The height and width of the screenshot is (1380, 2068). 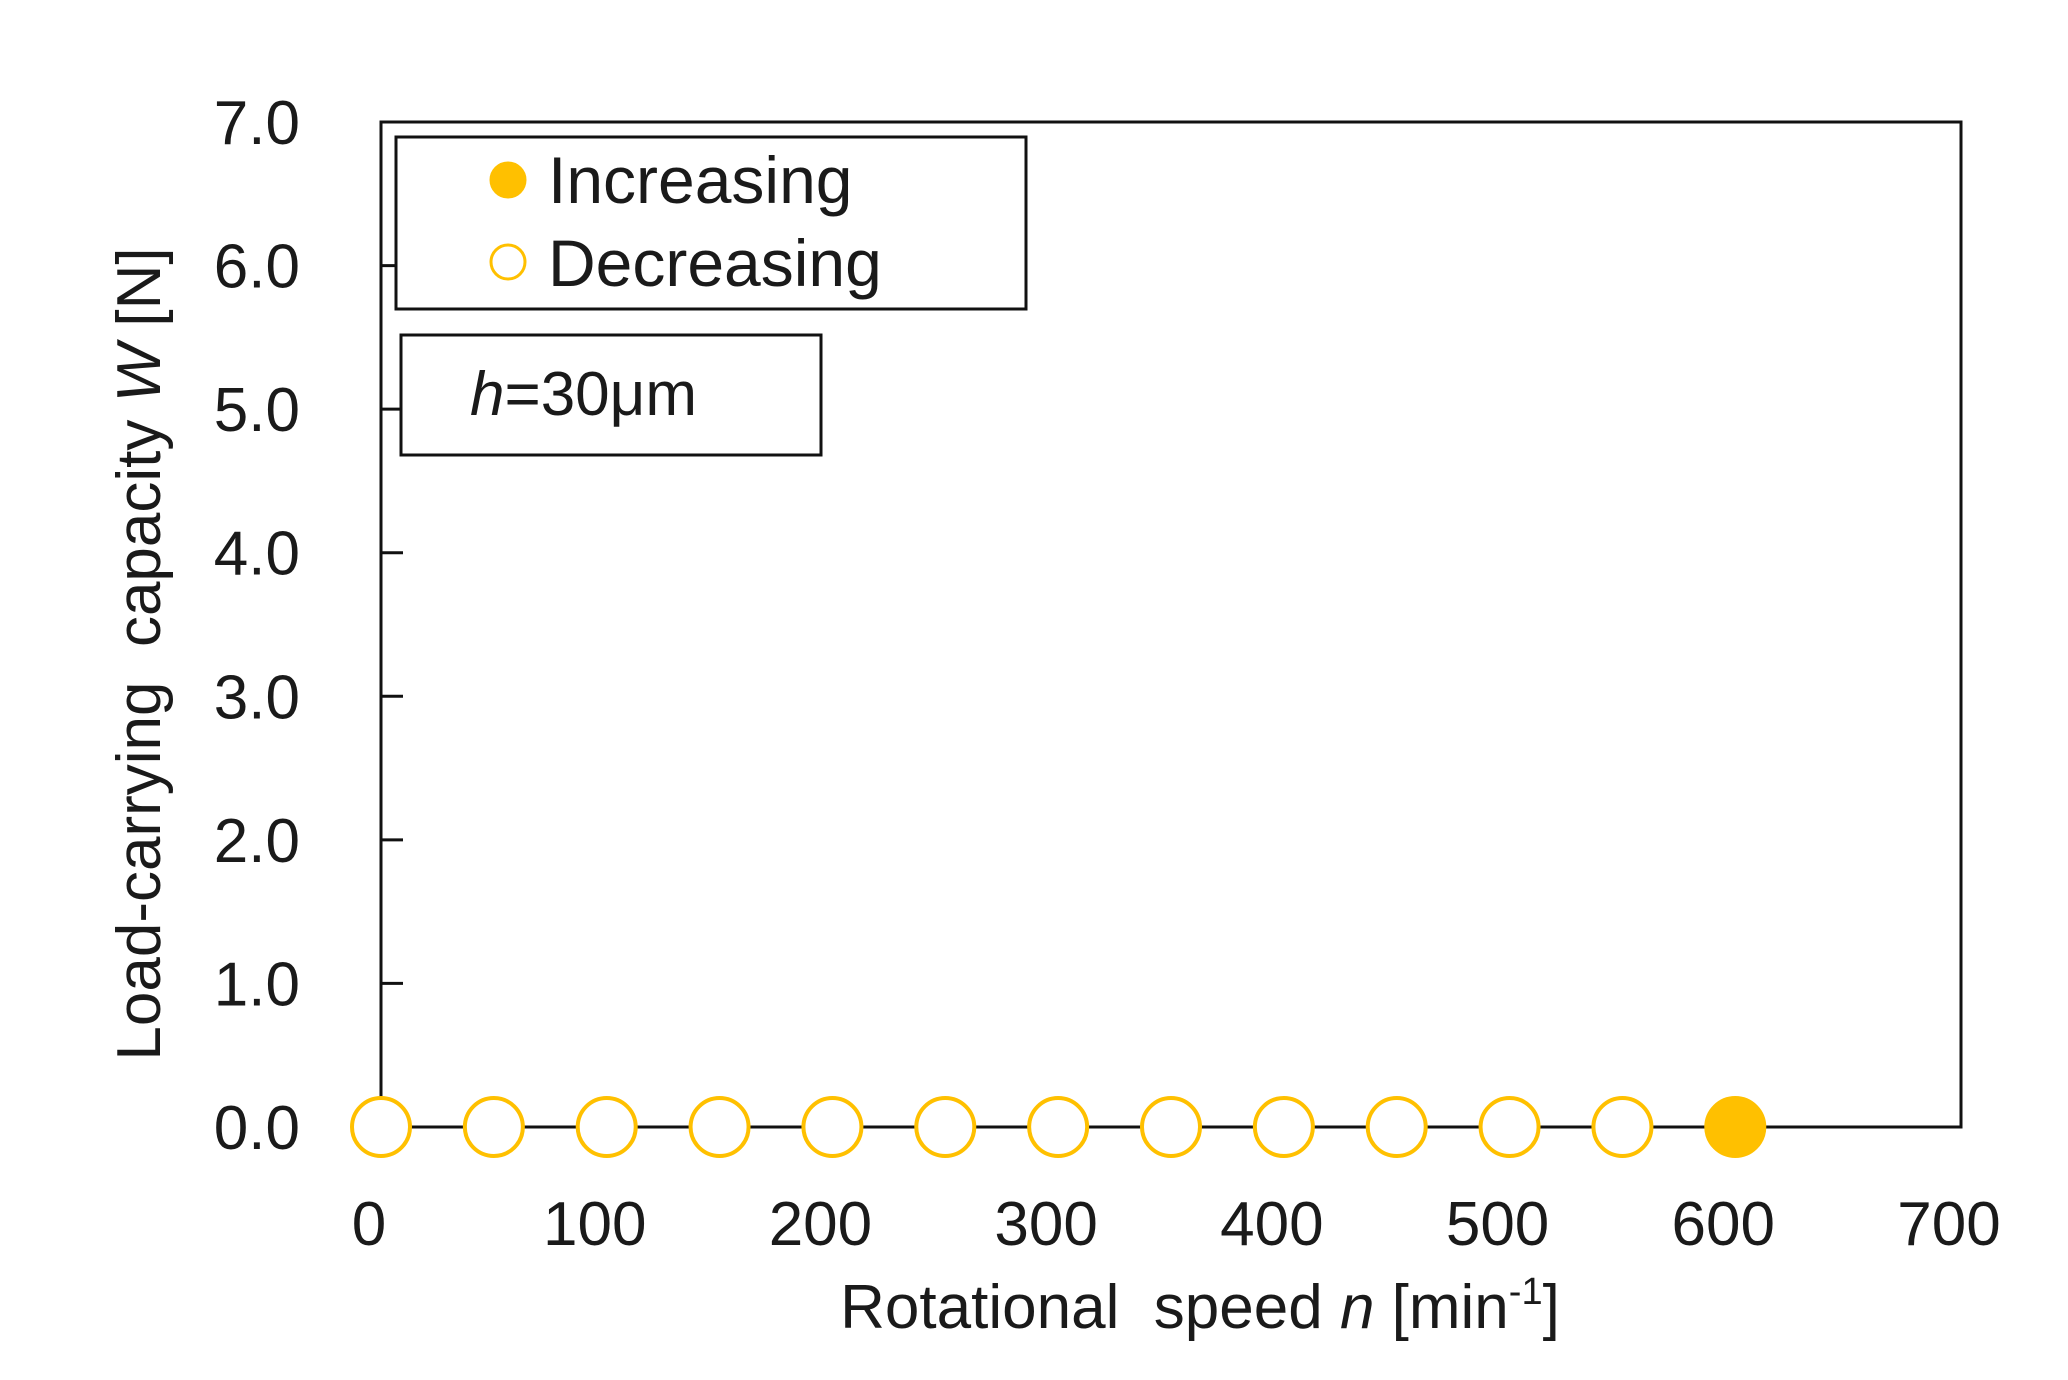 What do you see at coordinates (711, 223) in the screenshot?
I see `legend: Increasing Decreasing` at bounding box center [711, 223].